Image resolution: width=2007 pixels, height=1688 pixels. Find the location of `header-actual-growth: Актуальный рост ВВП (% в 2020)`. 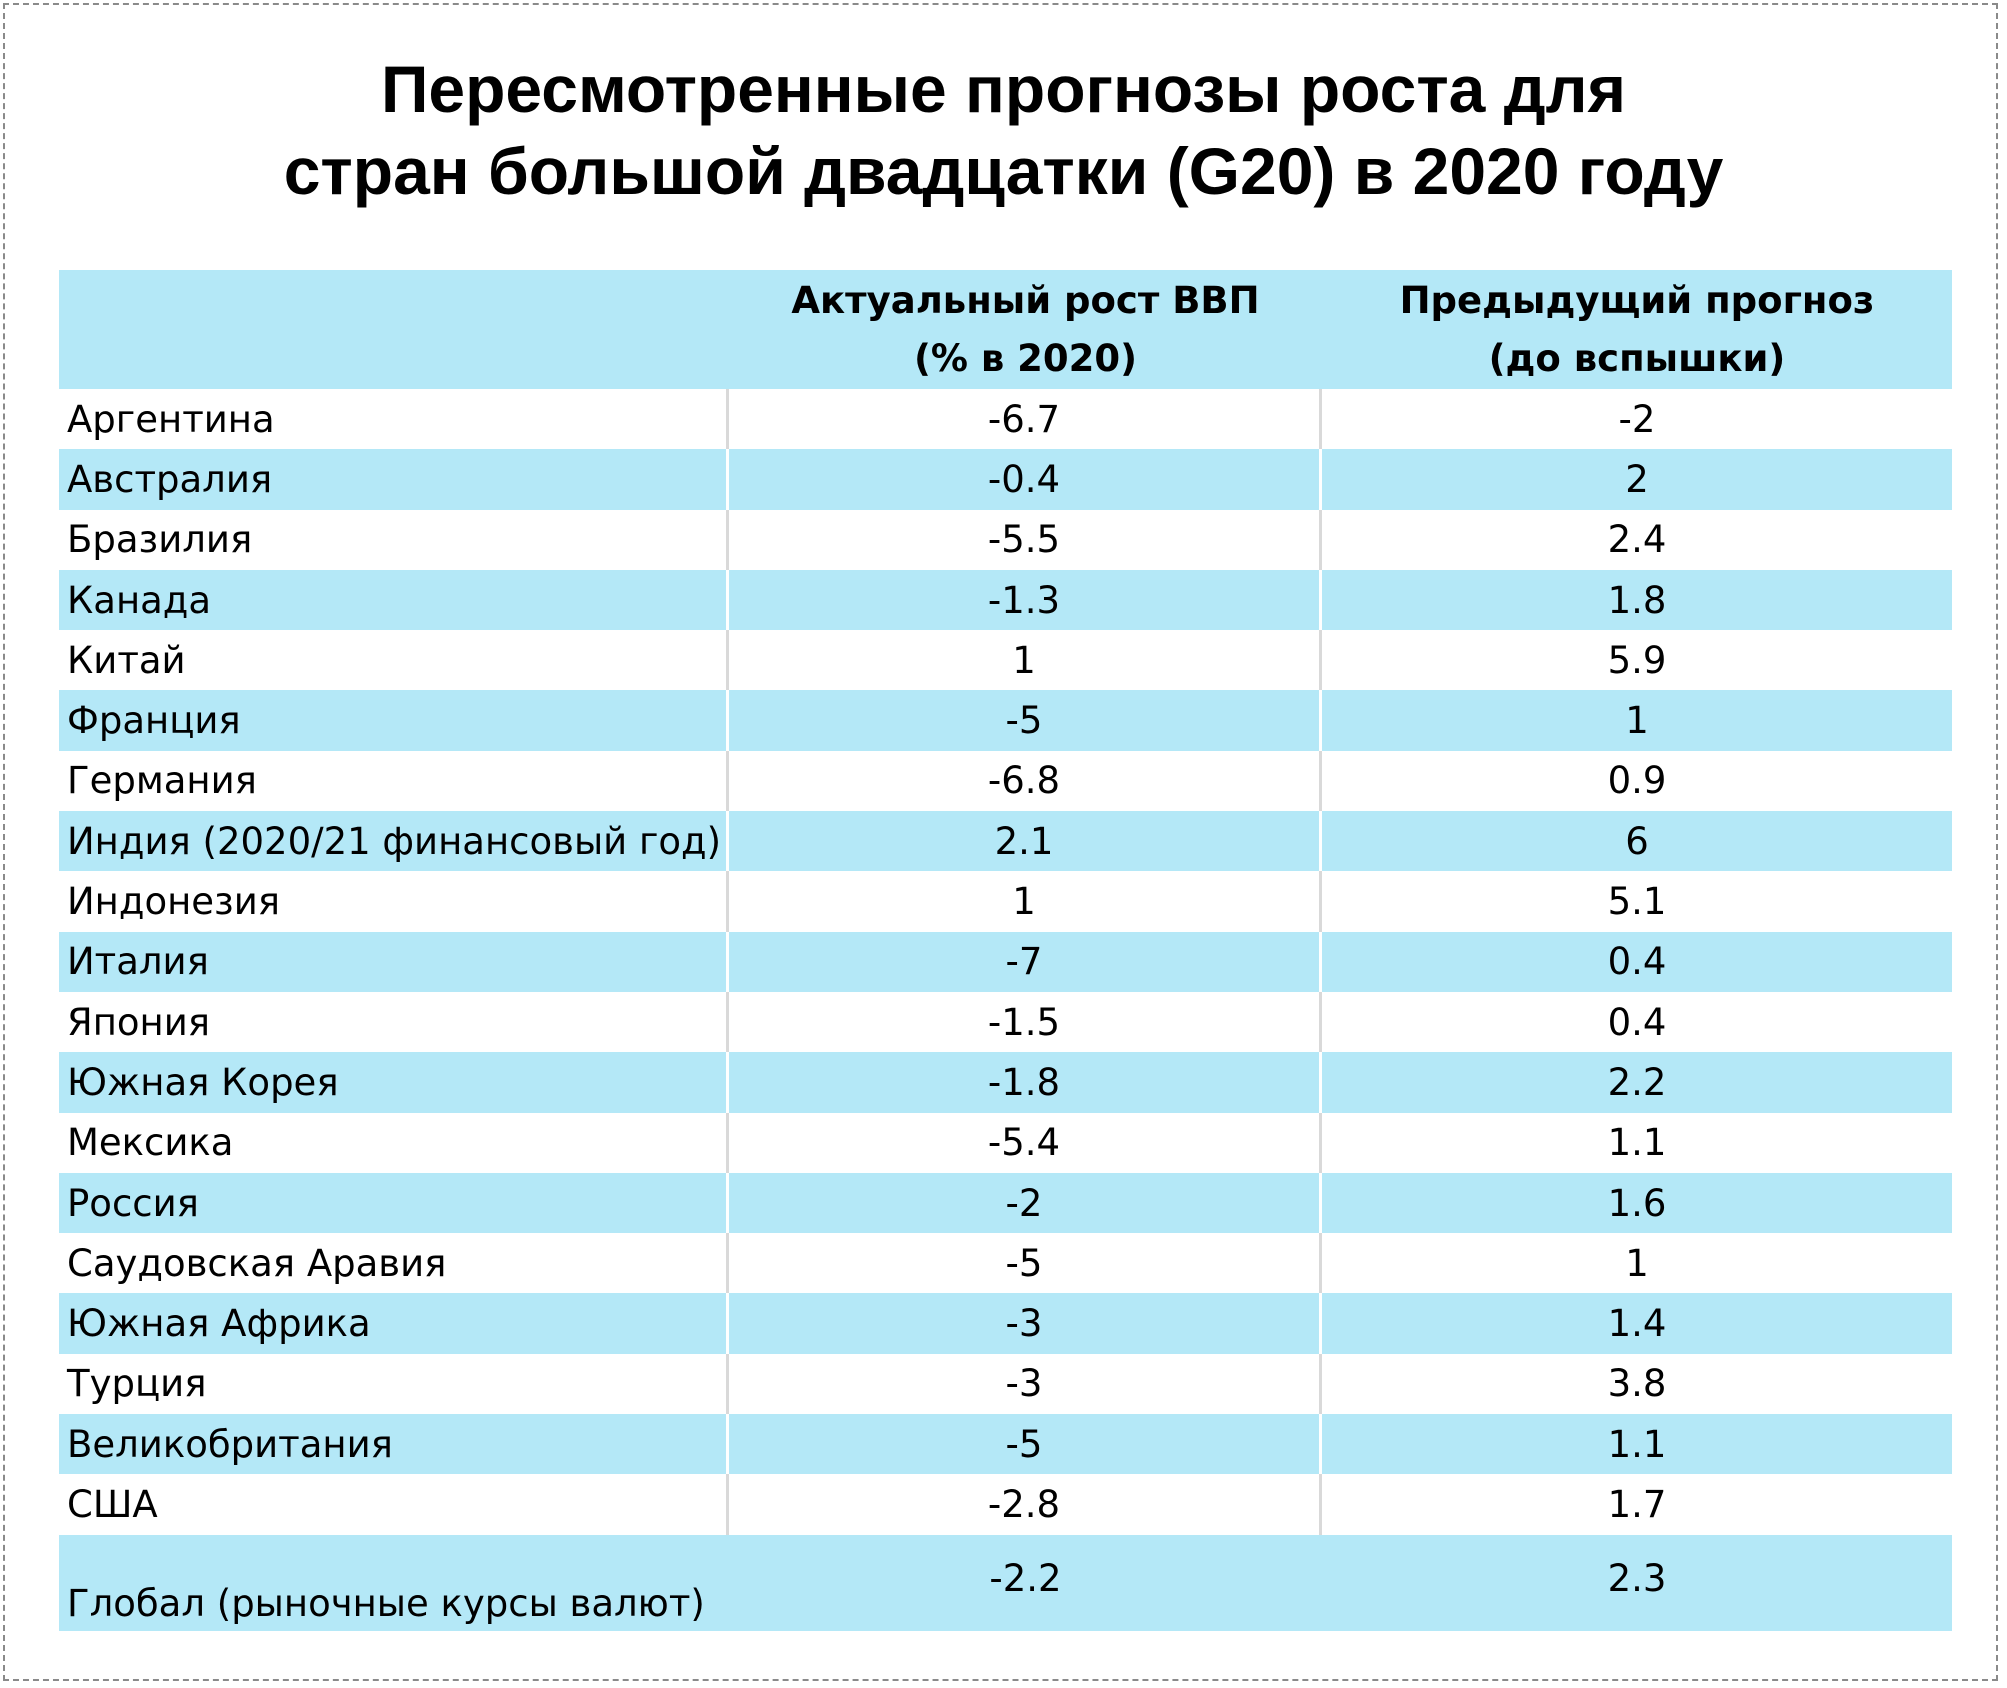

header-actual-growth: Актуальный рост ВВП (% в 2020) is located at coordinates (1025, 329).